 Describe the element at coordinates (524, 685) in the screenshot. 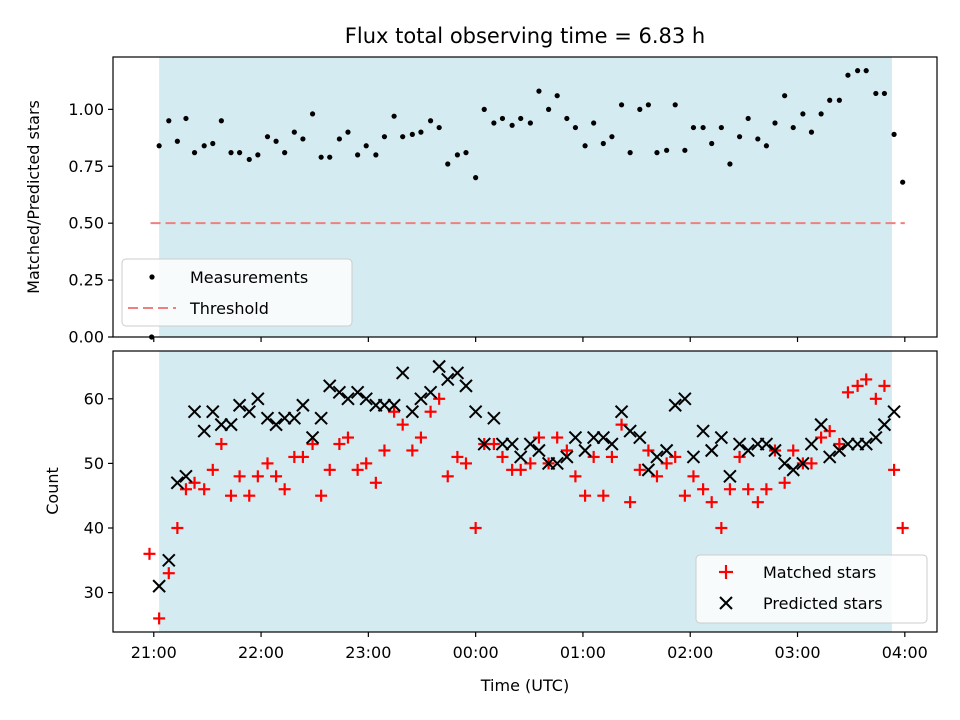

I see `x-axis-label: Time (UTC)` at that location.